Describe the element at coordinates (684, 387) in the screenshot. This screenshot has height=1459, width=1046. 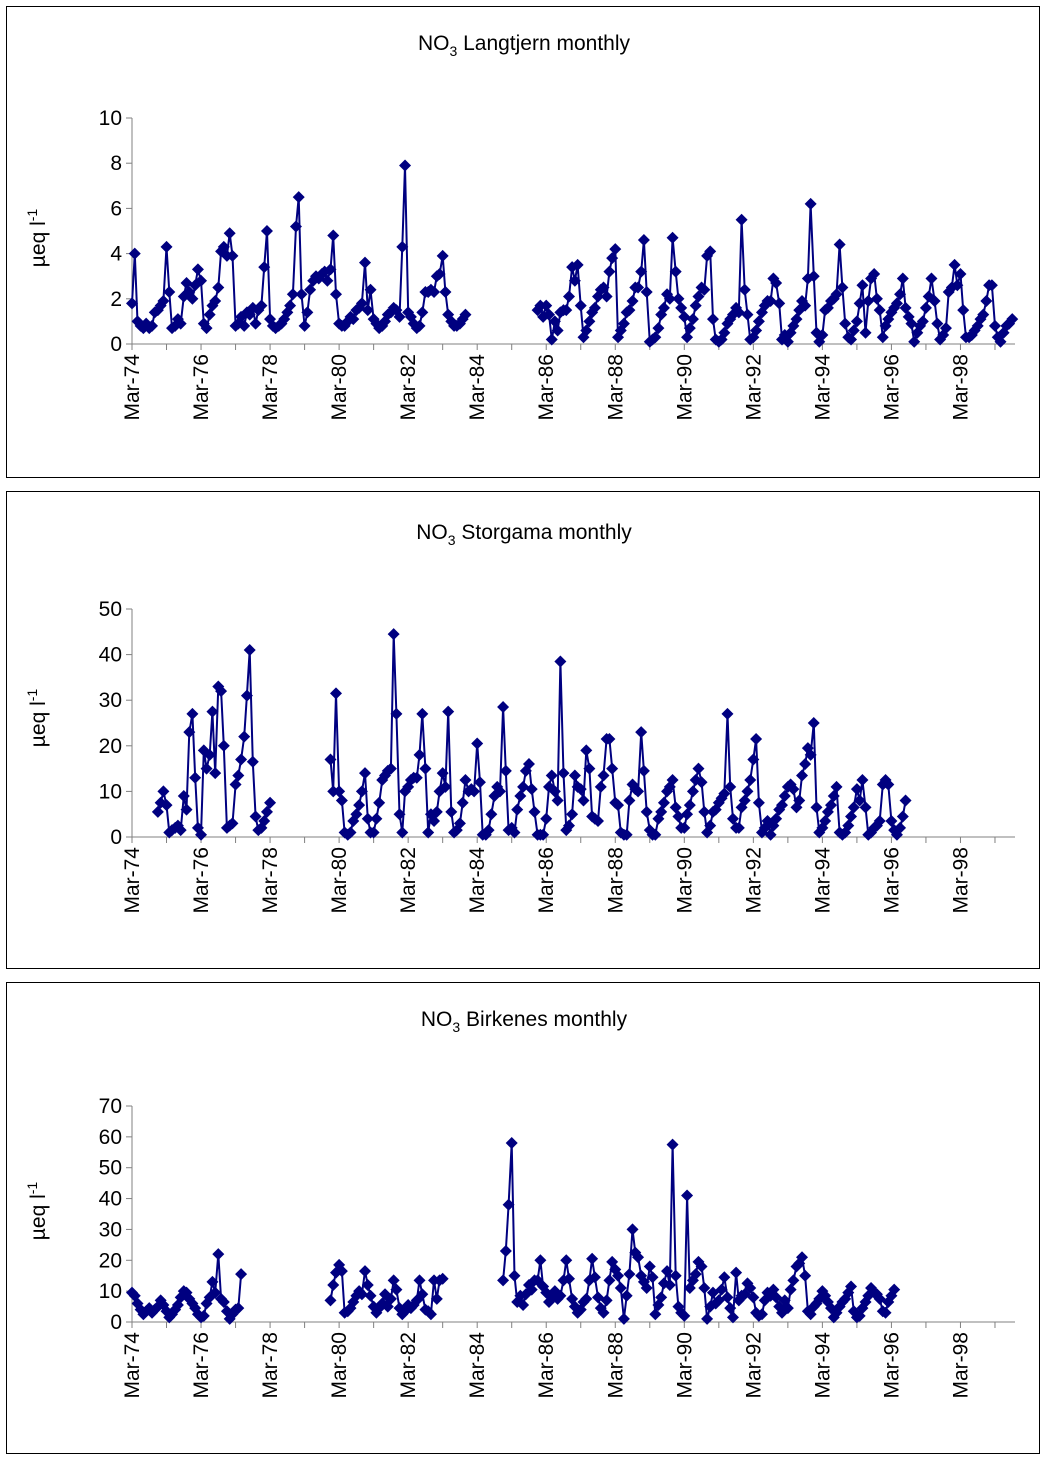
I see `x-tick-label: Mar-90` at that location.